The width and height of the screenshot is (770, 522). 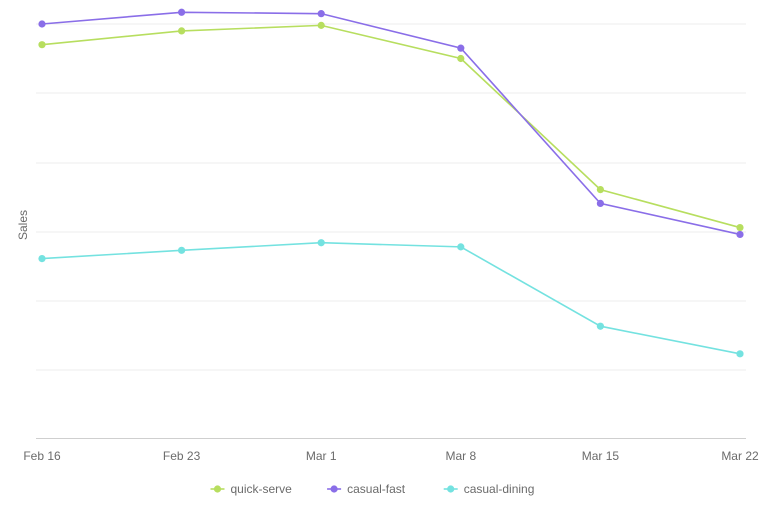 What do you see at coordinates (262, 489) in the screenshot?
I see `legend-label: quick-serve` at bounding box center [262, 489].